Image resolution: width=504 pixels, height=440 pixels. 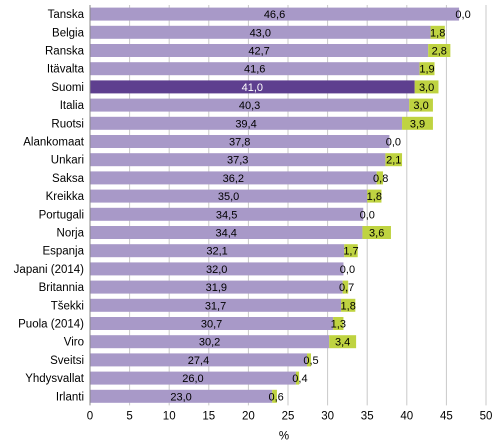 I want to click on x-tick-label: 50, so click(x=486, y=416).